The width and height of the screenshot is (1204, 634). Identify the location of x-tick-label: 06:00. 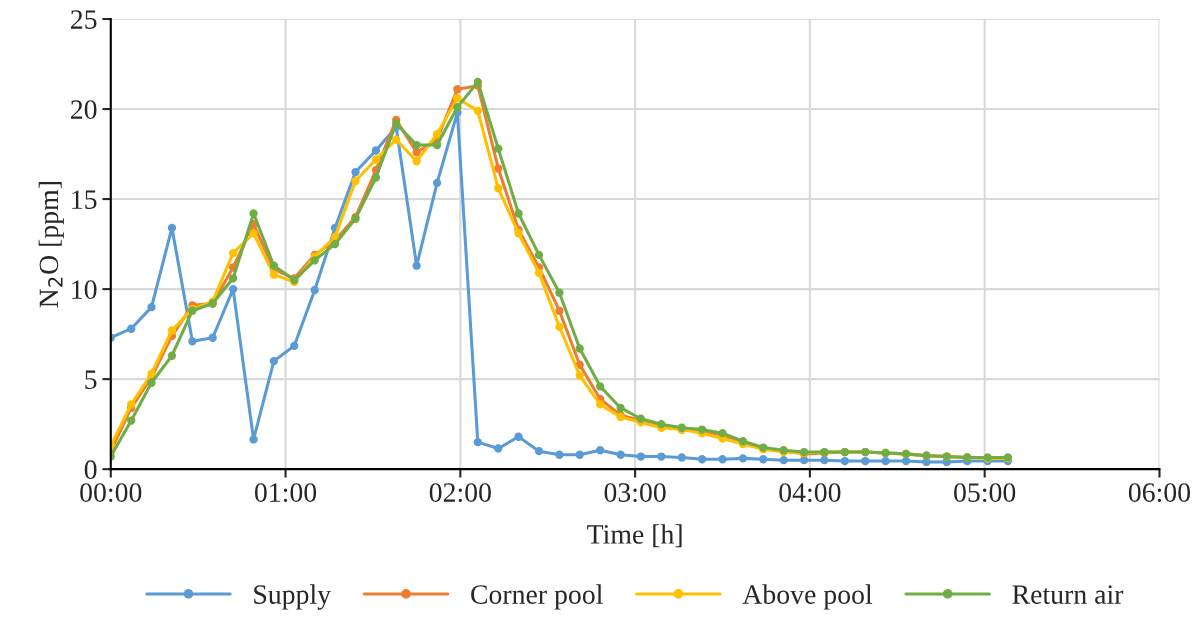
(1159, 493).